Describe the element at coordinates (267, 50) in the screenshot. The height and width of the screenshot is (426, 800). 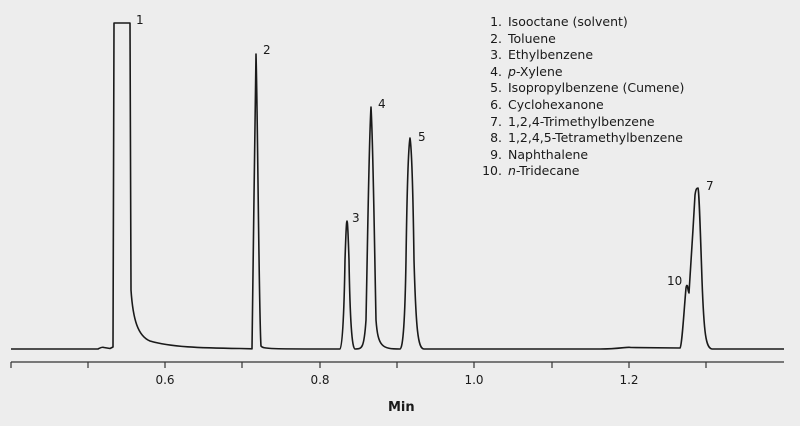
I see `peak-label-2: 2` at that location.